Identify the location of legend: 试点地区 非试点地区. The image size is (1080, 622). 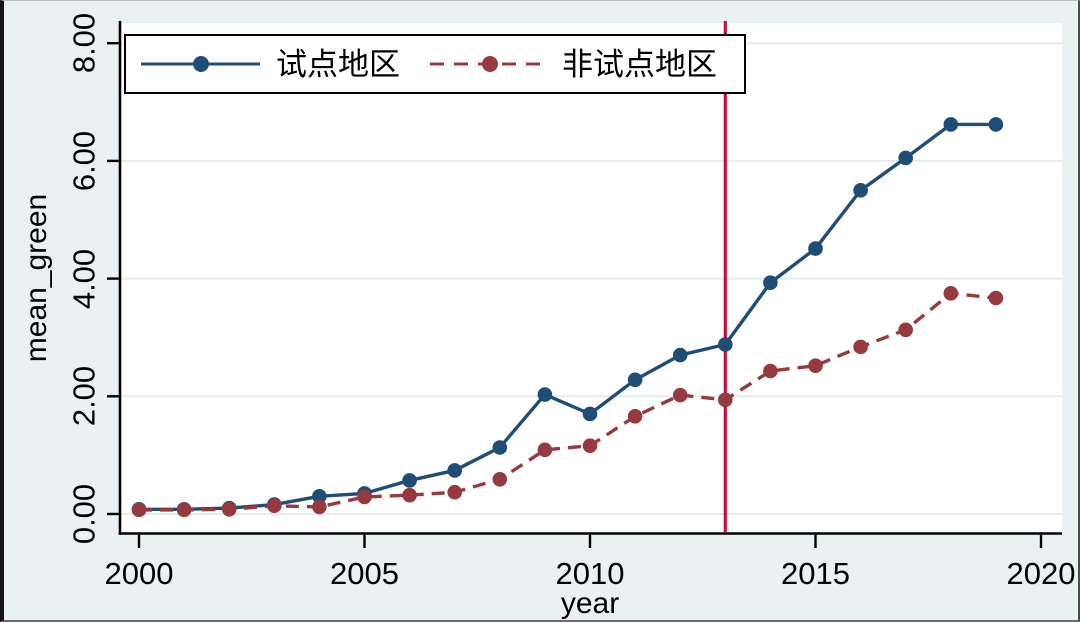
(435, 64).